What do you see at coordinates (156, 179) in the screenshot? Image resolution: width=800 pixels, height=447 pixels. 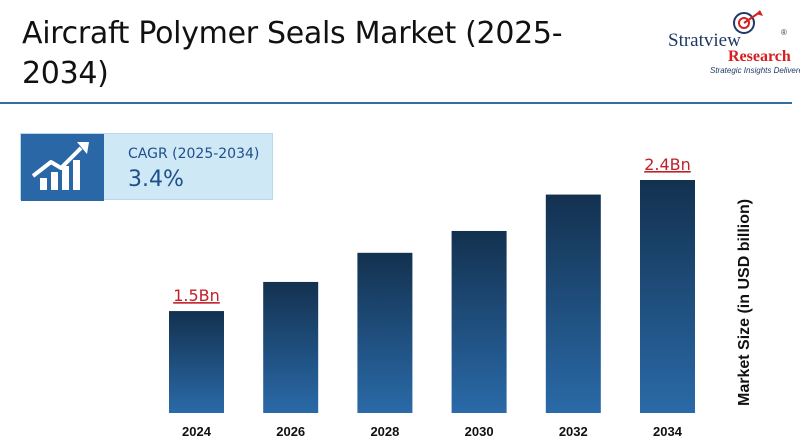 I see `cagr-value: 3.4%` at bounding box center [156, 179].